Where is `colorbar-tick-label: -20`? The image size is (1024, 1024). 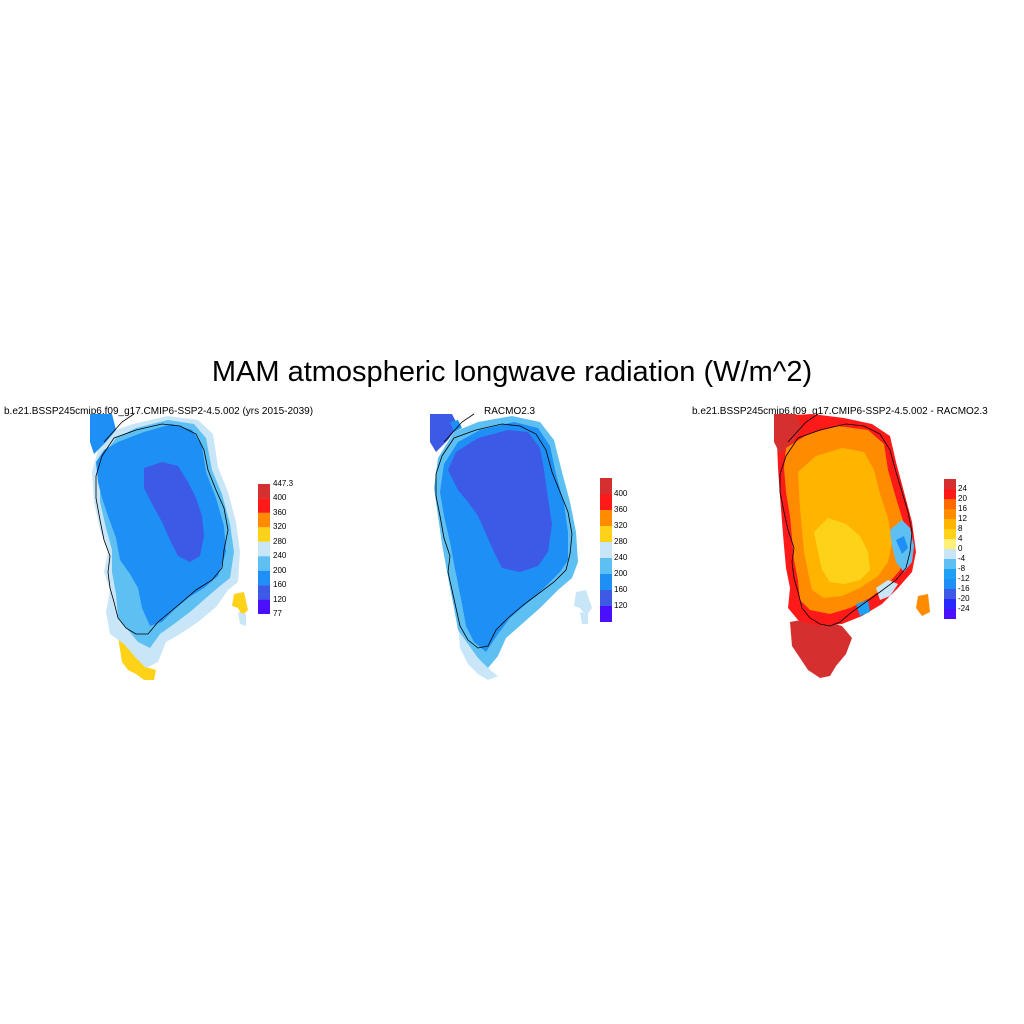 colorbar-tick-label: -20 is located at coordinates (964, 598).